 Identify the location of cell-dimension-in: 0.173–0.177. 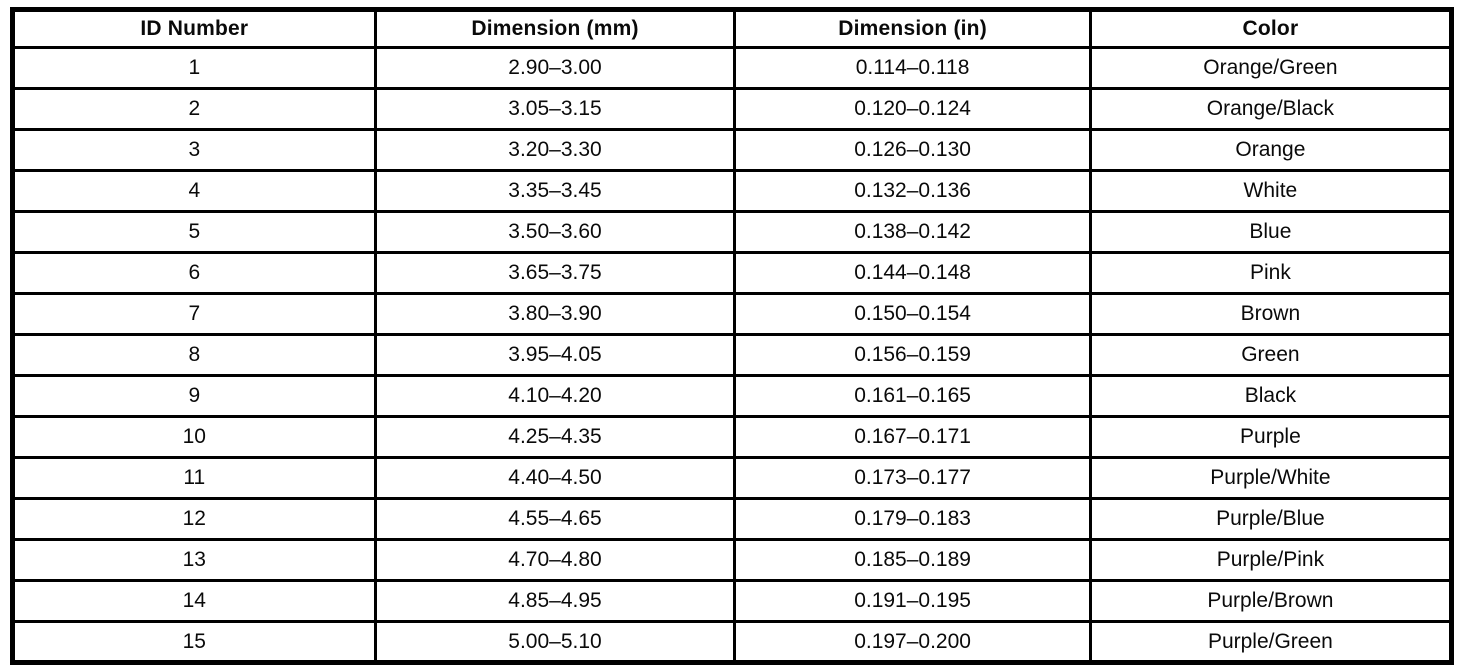
(912, 478).